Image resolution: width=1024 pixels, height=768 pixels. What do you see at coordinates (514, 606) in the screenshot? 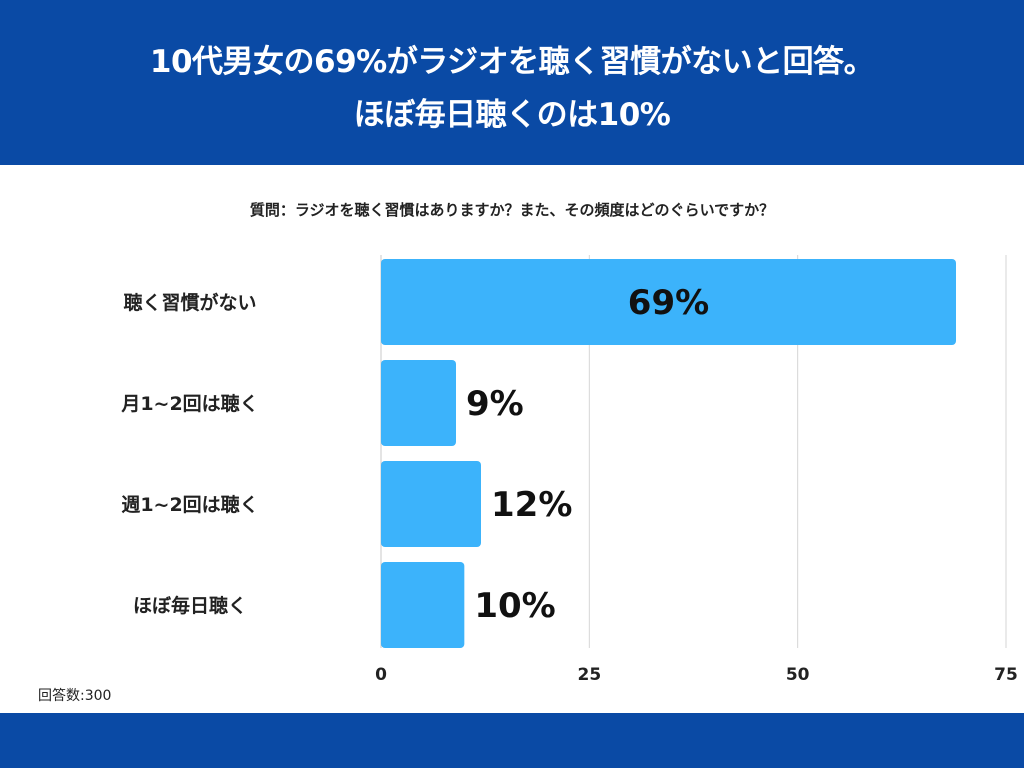
I see `value-label-3: 10%` at bounding box center [514, 606].